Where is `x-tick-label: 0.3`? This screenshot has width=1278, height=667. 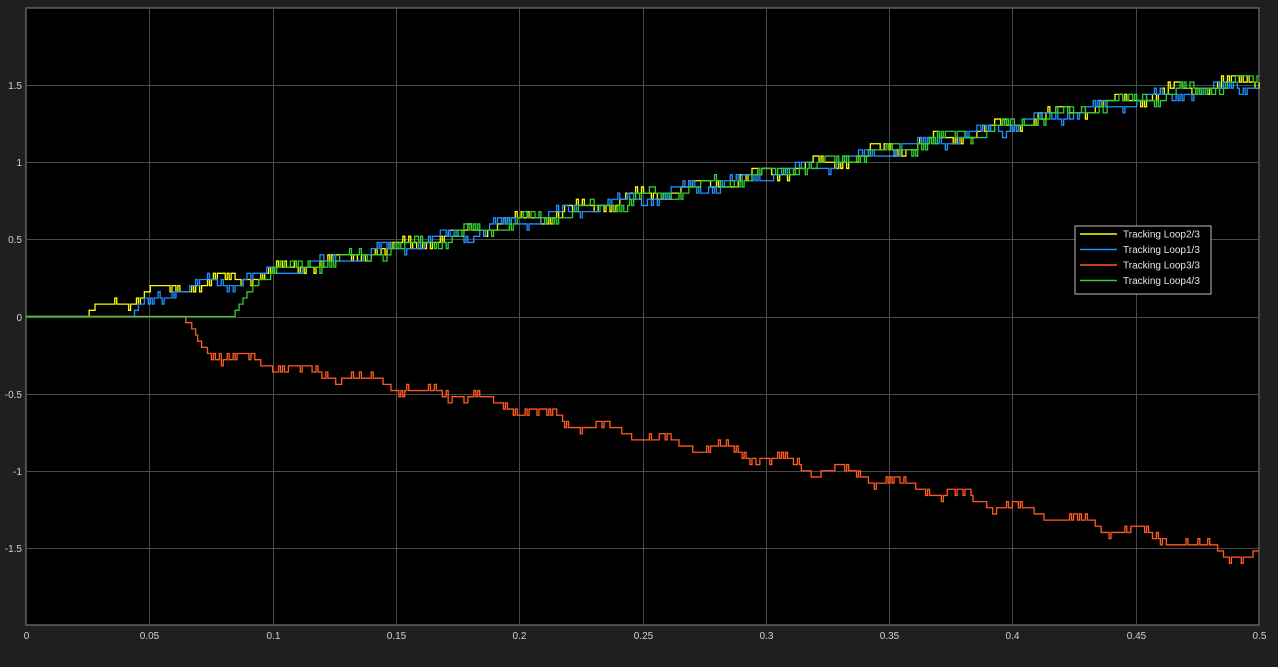
x-tick-label: 0.3 is located at coordinates (767, 636).